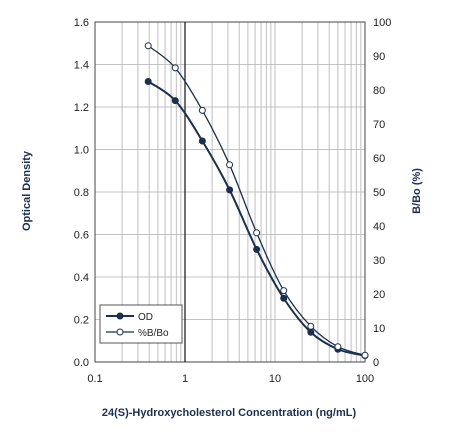 This screenshot has width=450, height=444. What do you see at coordinates (153, 333) in the screenshot?
I see `legend-bbo-label: %B/Bo` at bounding box center [153, 333].